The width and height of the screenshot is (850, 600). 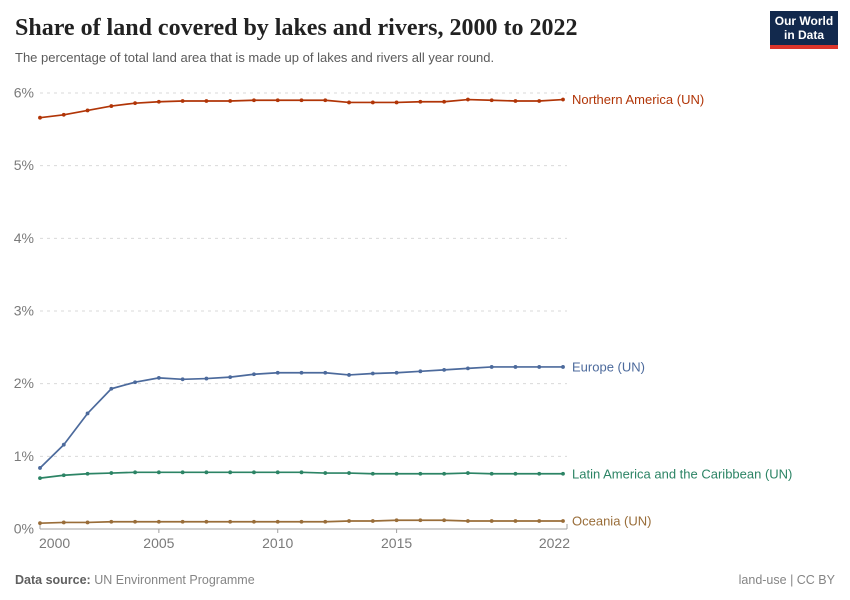 What do you see at coordinates (396, 543) in the screenshot?
I see `x-tick-label: 2015` at bounding box center [396, 543].